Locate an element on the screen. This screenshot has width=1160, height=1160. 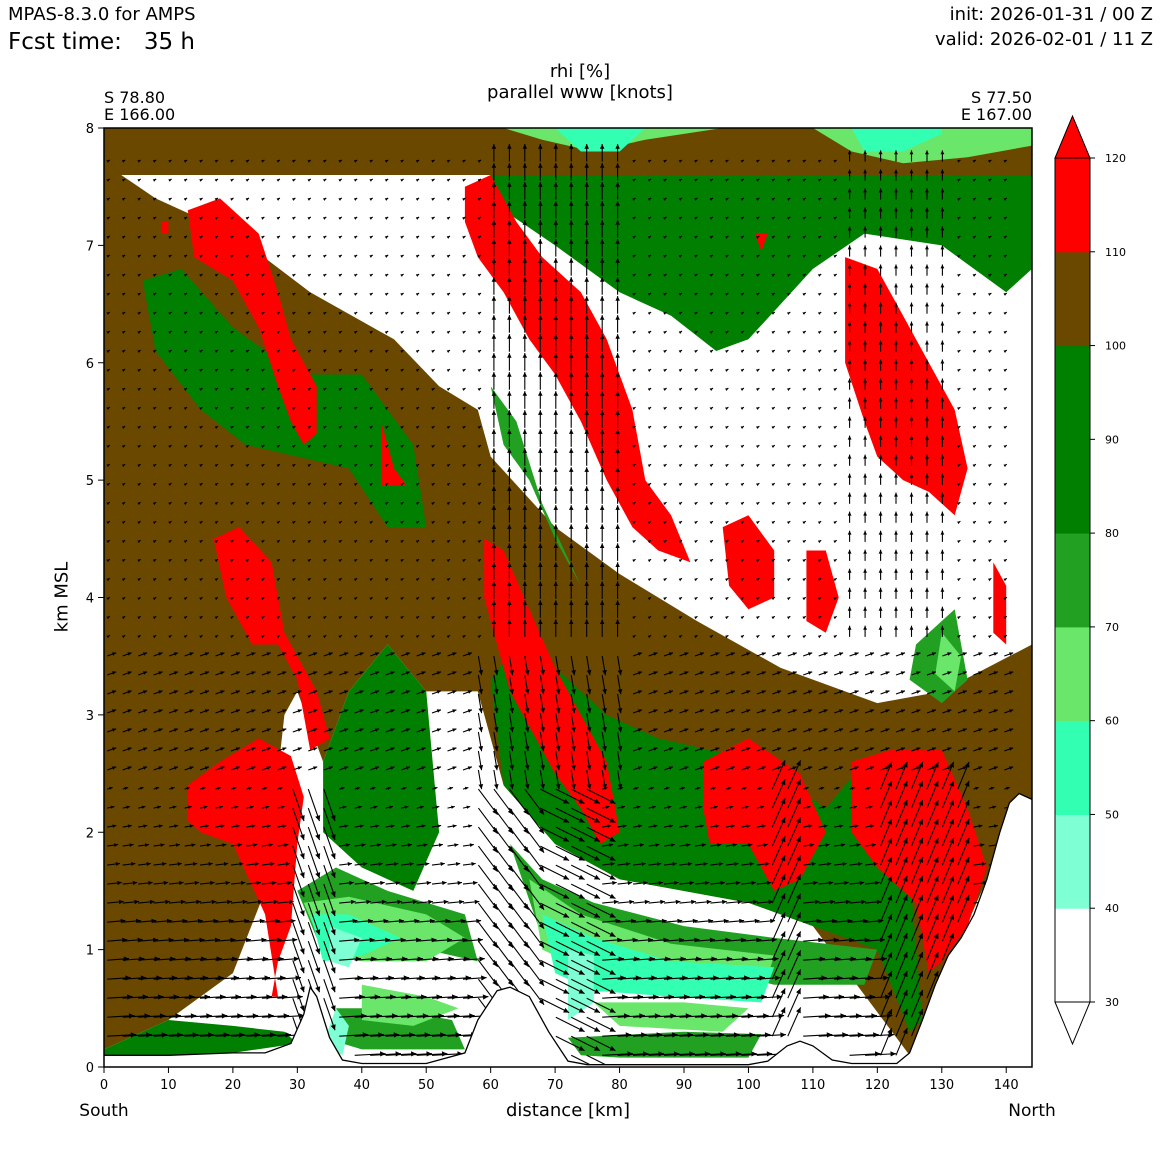
y-tick-label: 2 is located at coordinates (90, 833).